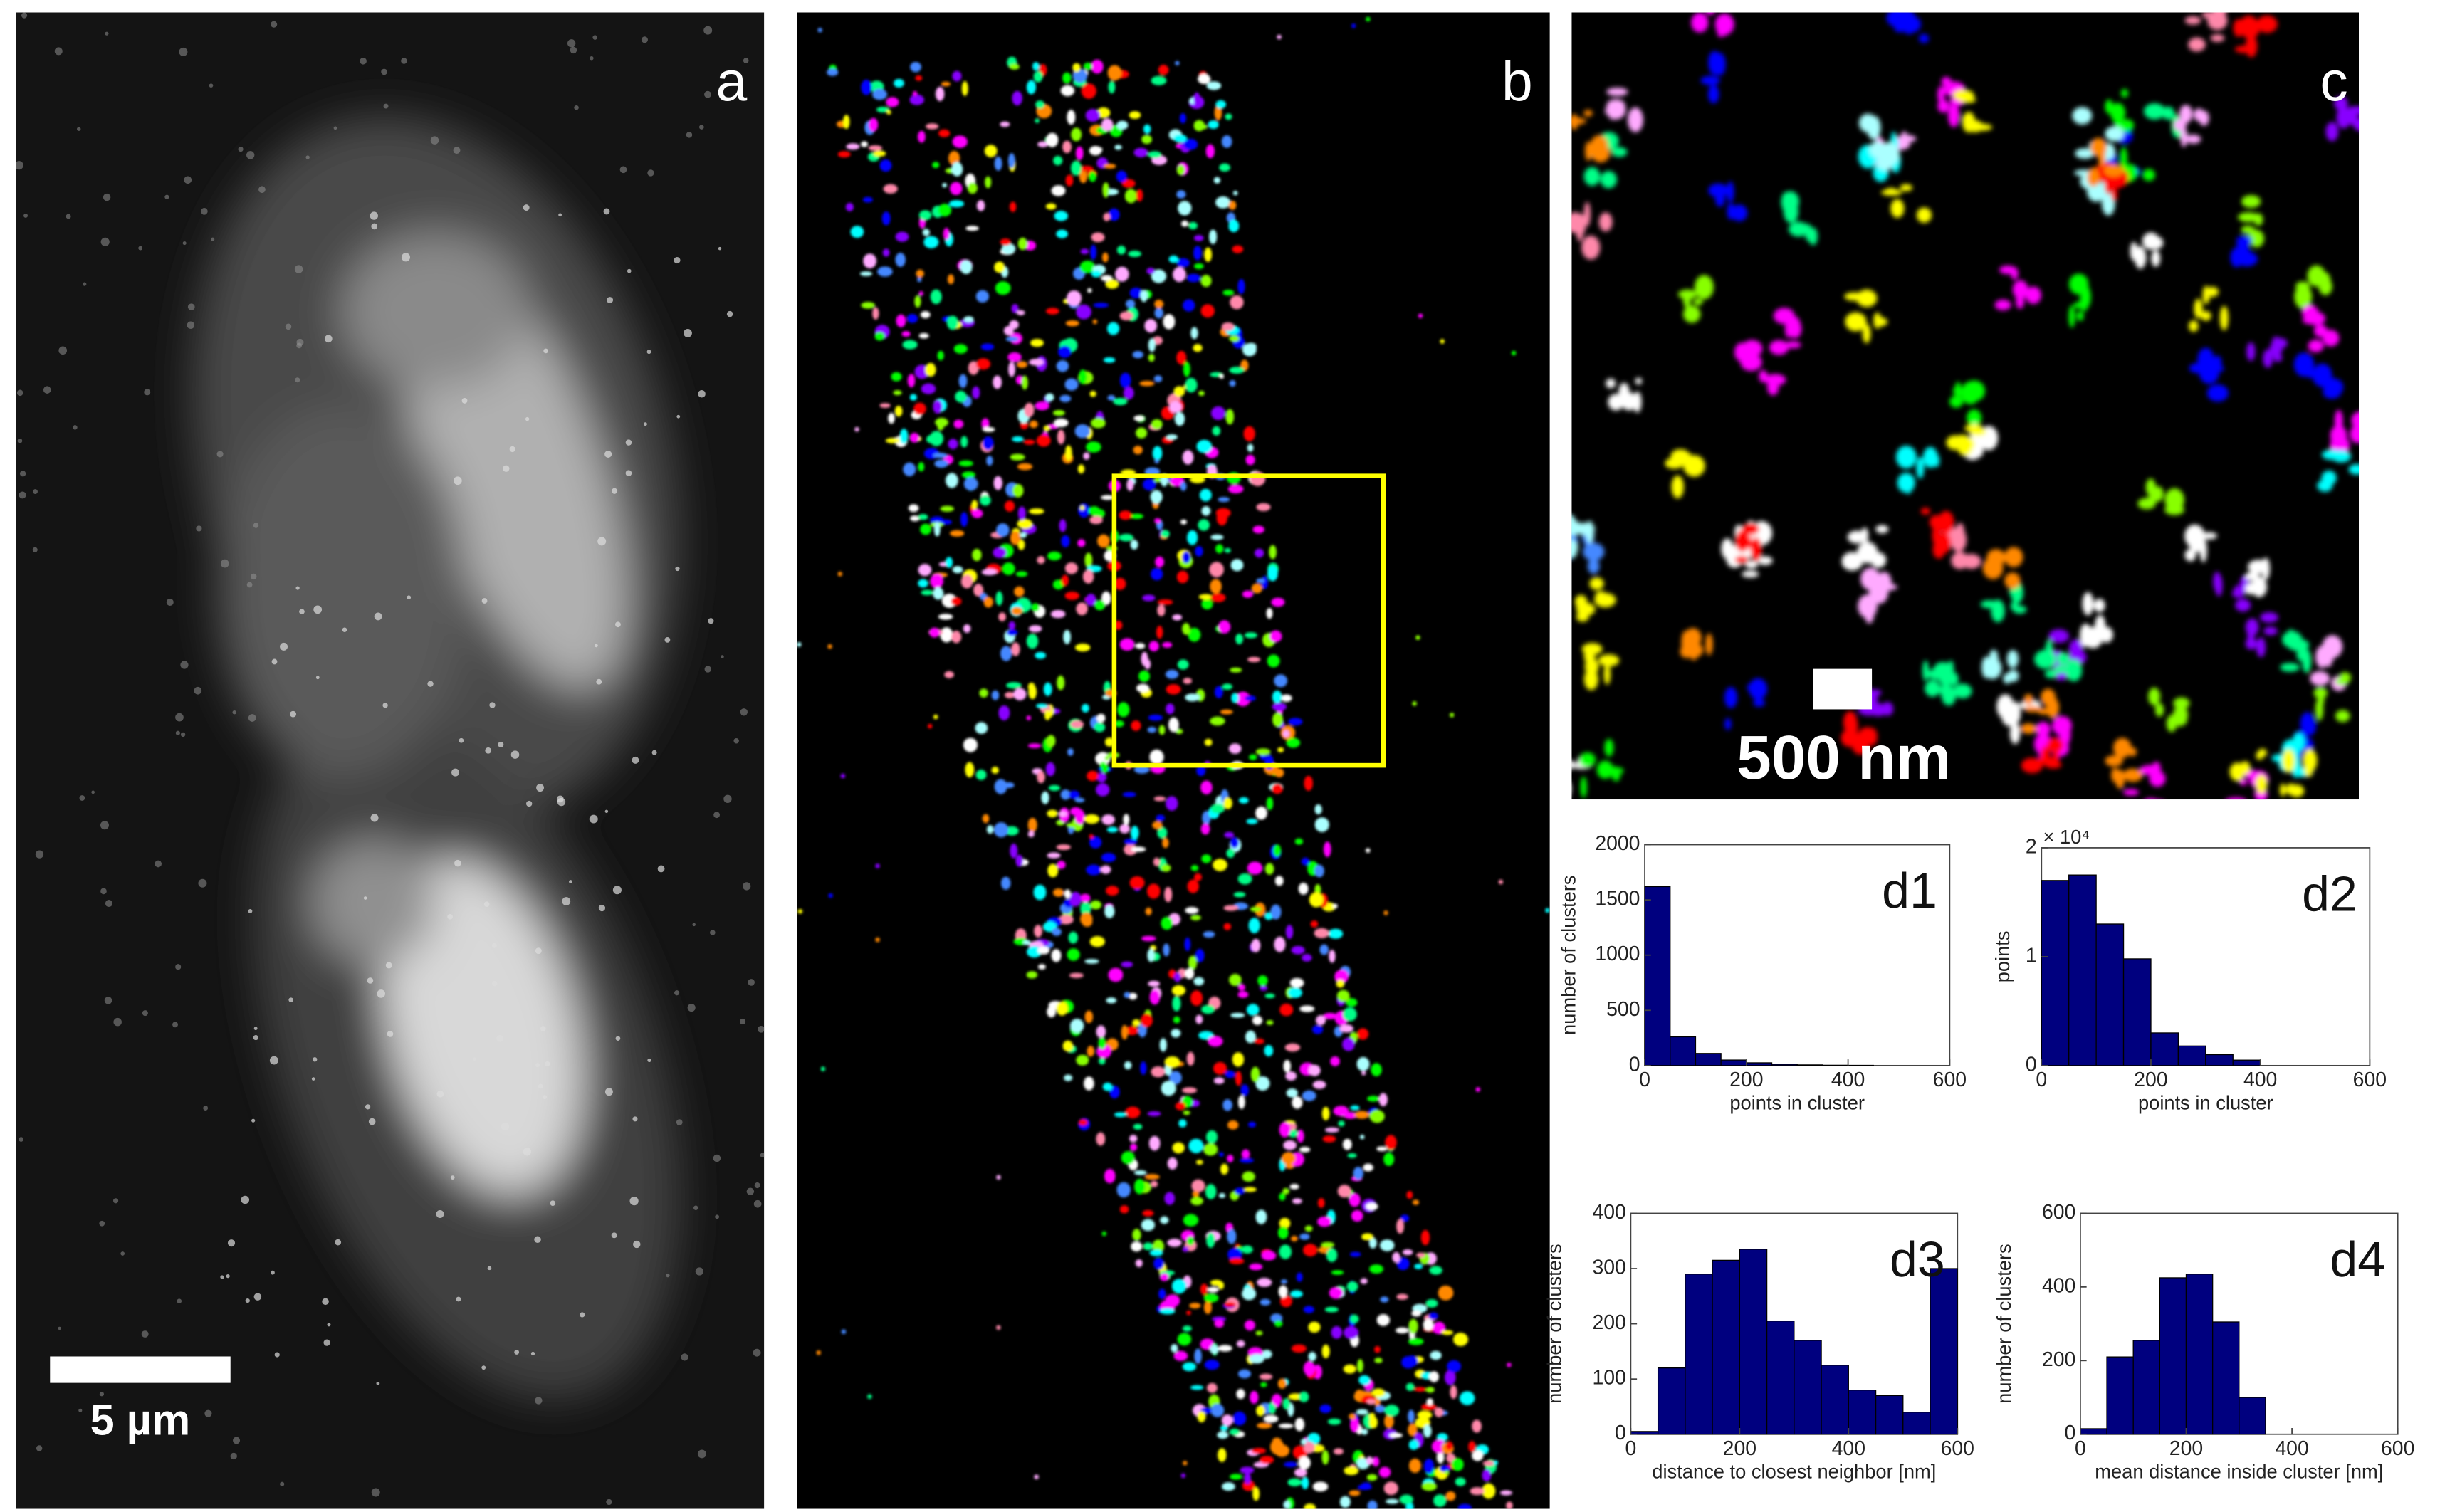 The width and height of the screenshot is (2440, 1512). I want to click on scale-bar-label: 5 µm, so click(140, 1420).